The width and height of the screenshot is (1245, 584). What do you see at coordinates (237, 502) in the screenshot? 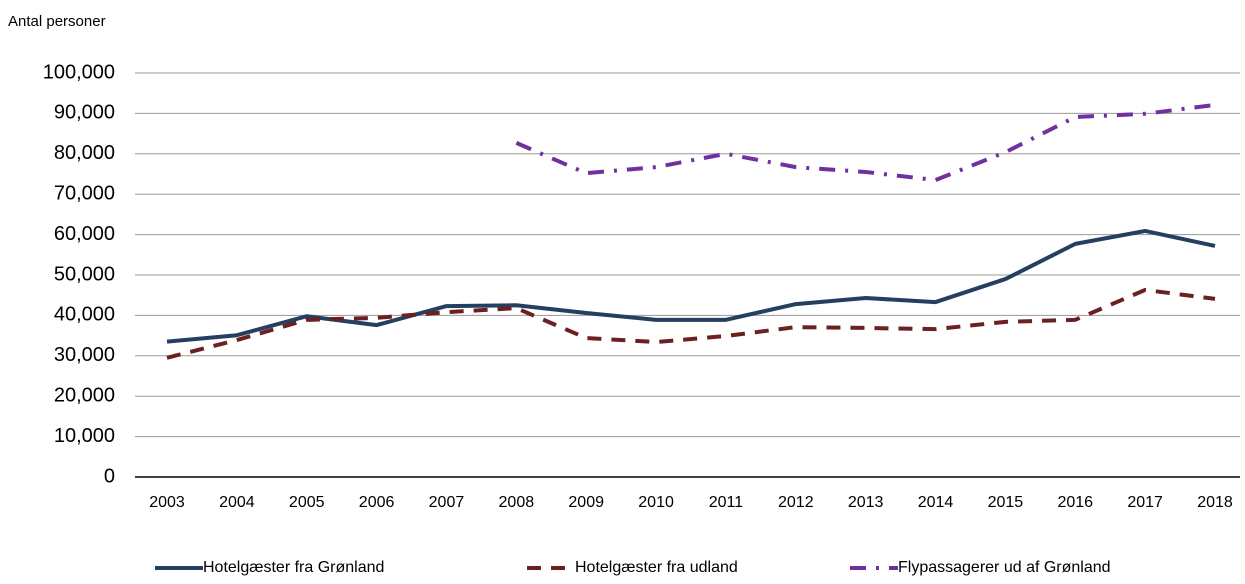
I see `x-tick-label: 2004` at bounding box center [237, 502].